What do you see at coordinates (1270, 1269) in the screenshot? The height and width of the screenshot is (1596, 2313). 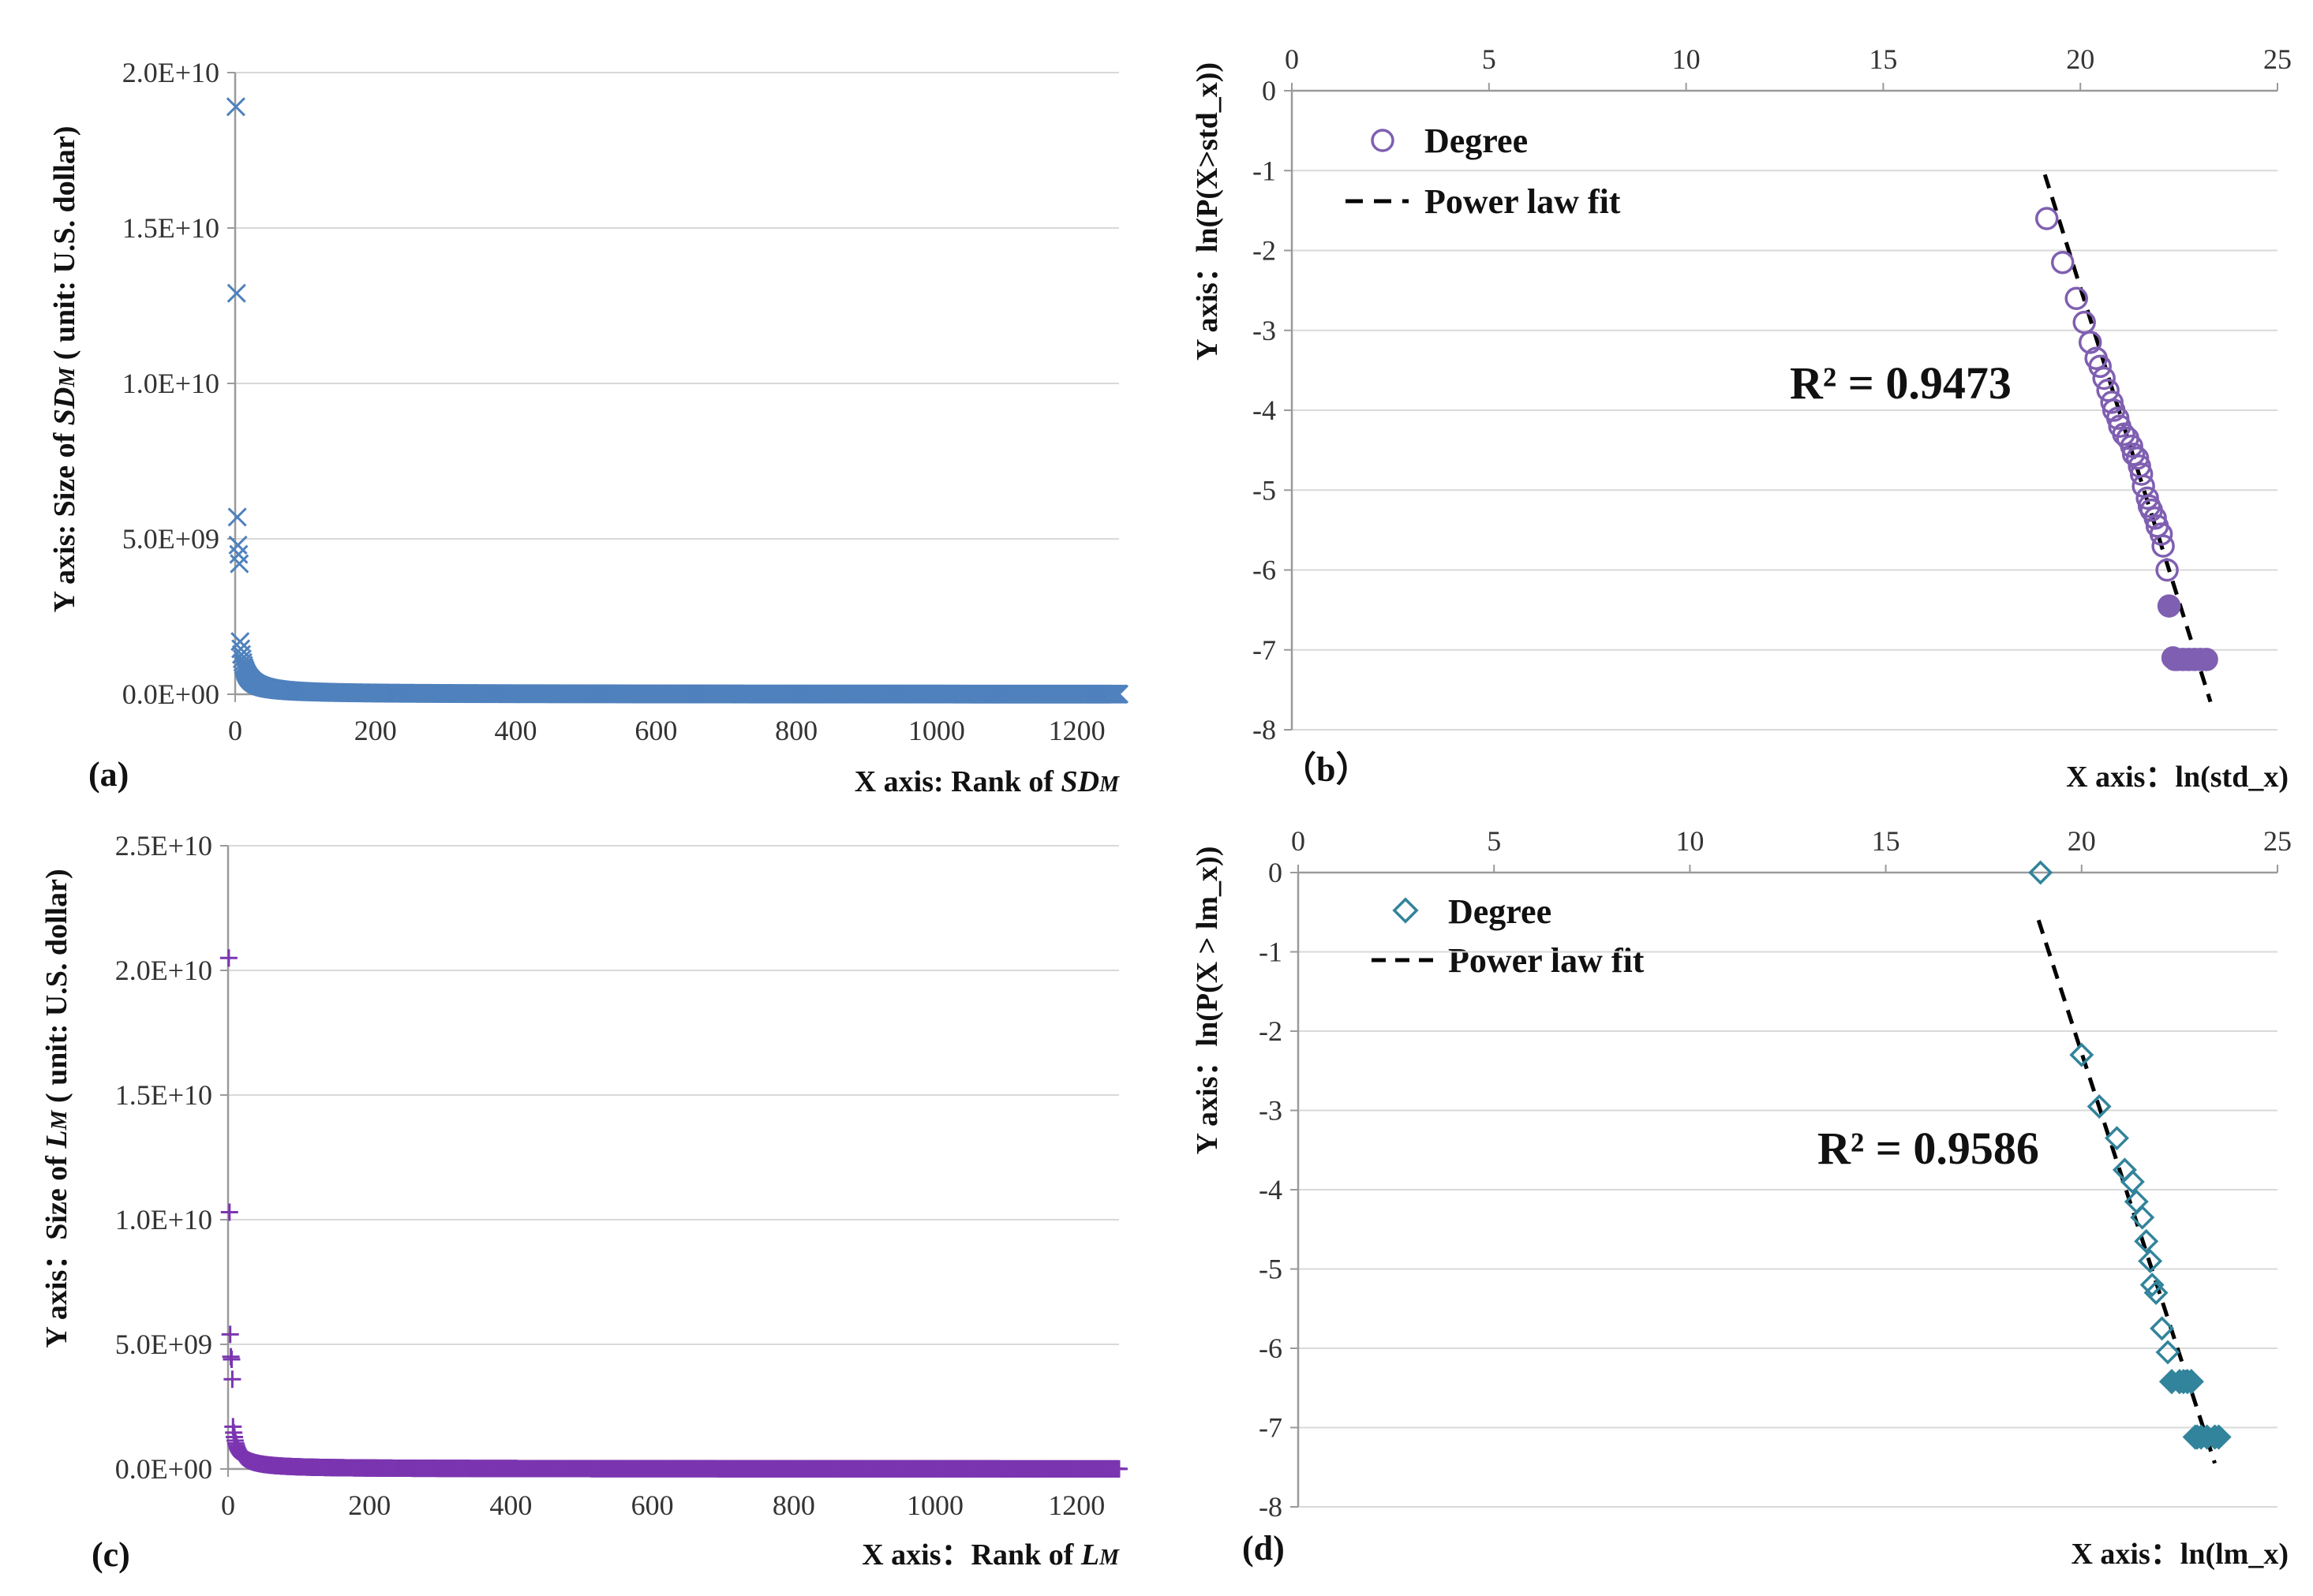 I see `panel-d-y-tick-label: -5` at bounding box center [1270, 1269].